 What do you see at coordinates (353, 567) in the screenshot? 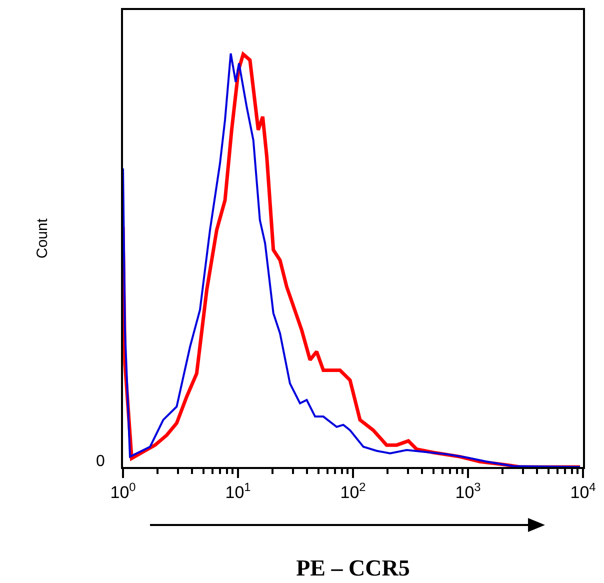
I see `x-axis-title: PE – CCR5` at bounding box center [353, 567].